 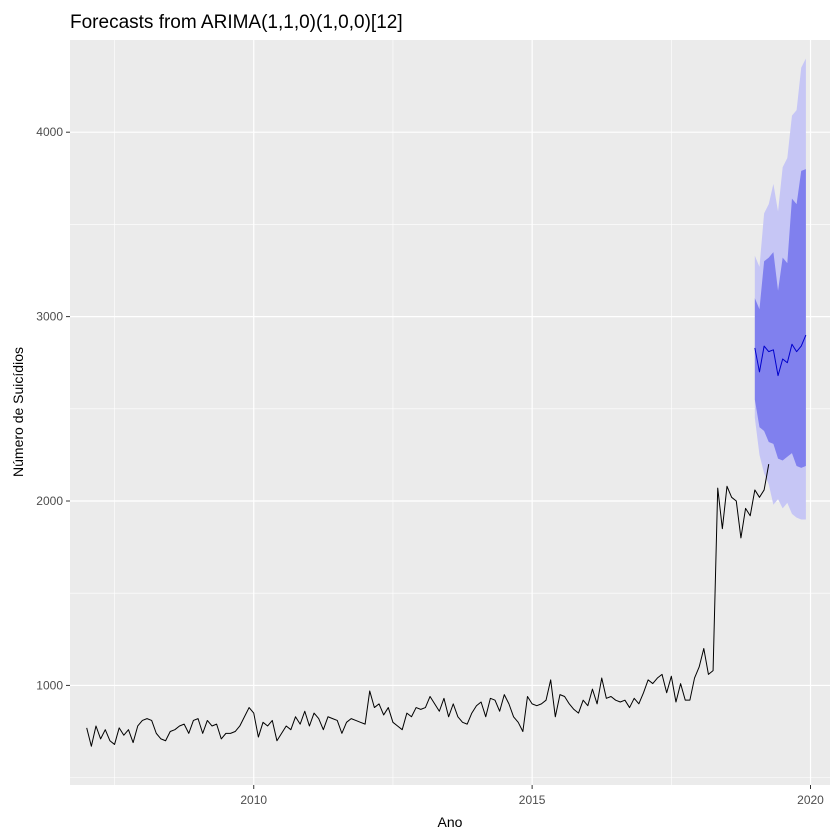 What do you see at coordinates (49, 132) in the screenshot?
I see `y-tick-label: 4000` at bounding box center [49, 132].